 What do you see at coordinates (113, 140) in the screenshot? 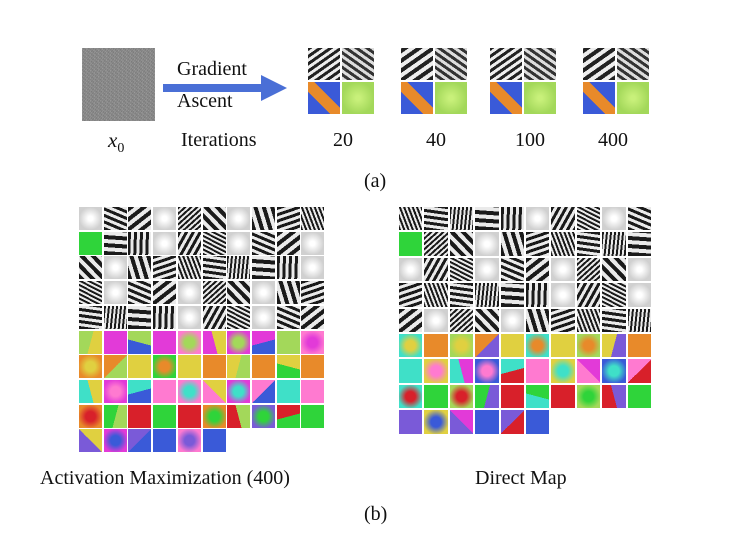
I see `x-symbol: x` at bounding box center [113, 140].